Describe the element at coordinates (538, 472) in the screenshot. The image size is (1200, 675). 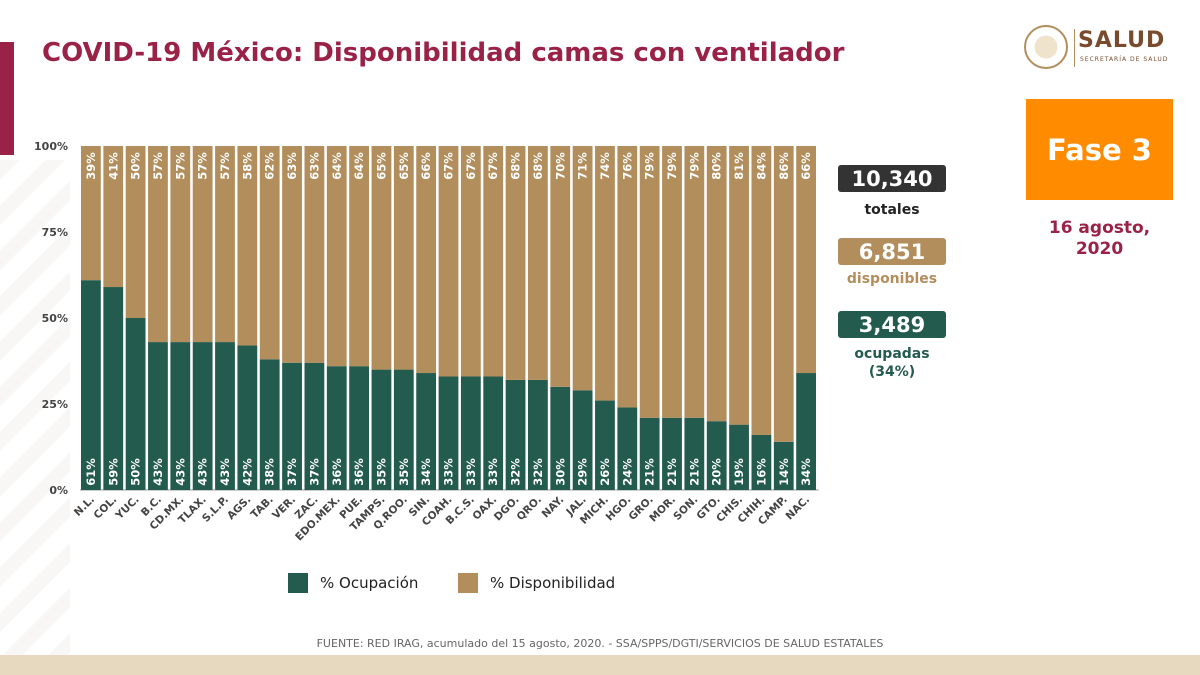
I see `data-label-occupation: 32%` at that location.